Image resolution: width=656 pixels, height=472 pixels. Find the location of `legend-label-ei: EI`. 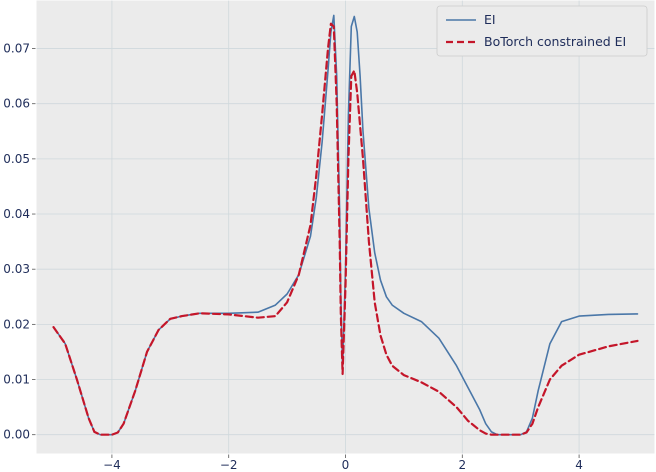

legend-label-ei: EI is located at coordinates (490, 19).